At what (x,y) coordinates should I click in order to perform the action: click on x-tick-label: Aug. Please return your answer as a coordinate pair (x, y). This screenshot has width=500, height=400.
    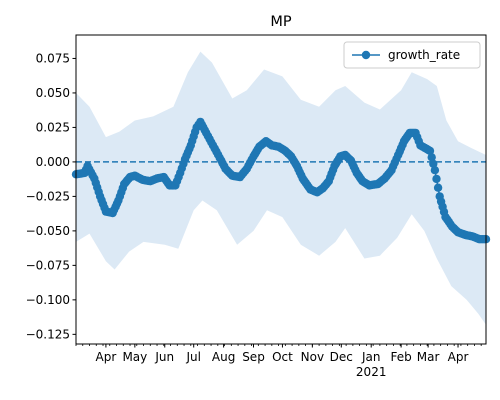
    Looking at the image, I should click on (223, 357).